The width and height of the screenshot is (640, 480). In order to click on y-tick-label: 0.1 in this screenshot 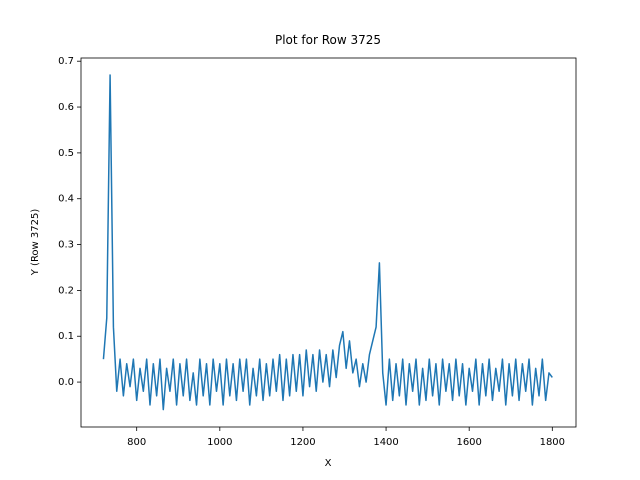, I will do `click(66, 336)`.